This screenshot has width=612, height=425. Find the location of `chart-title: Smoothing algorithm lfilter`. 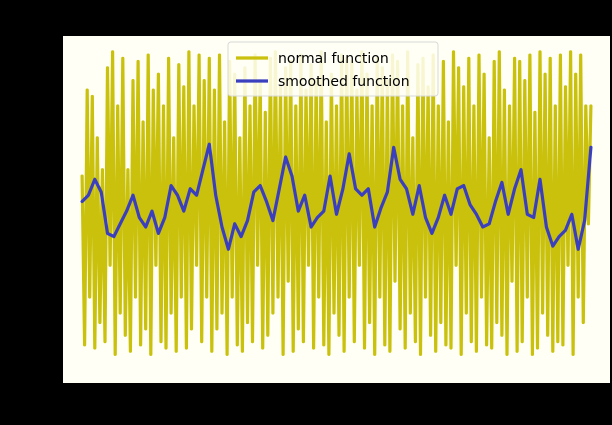

chart-title: Smoothing algorithm lfilter is located at coordinates (337, 20).